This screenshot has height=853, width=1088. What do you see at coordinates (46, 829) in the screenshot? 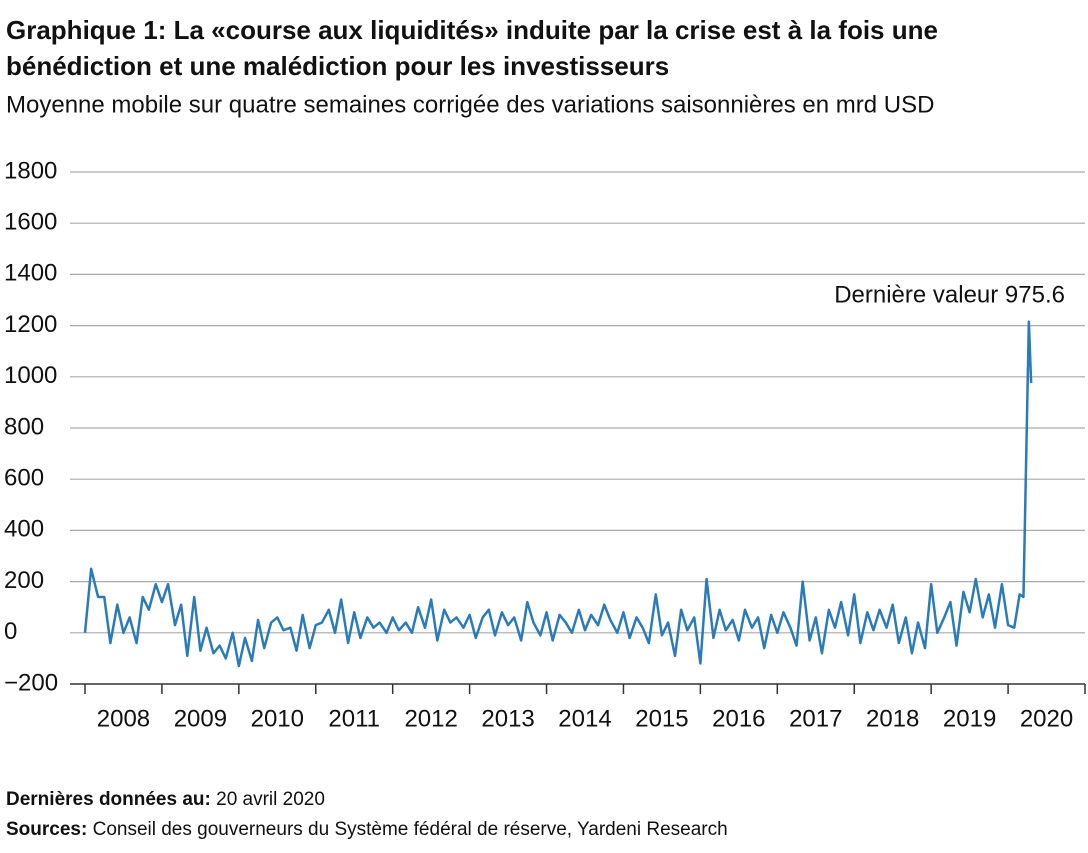
I see `footer-sources-label: Sources:` at bounding box center [46, 829].